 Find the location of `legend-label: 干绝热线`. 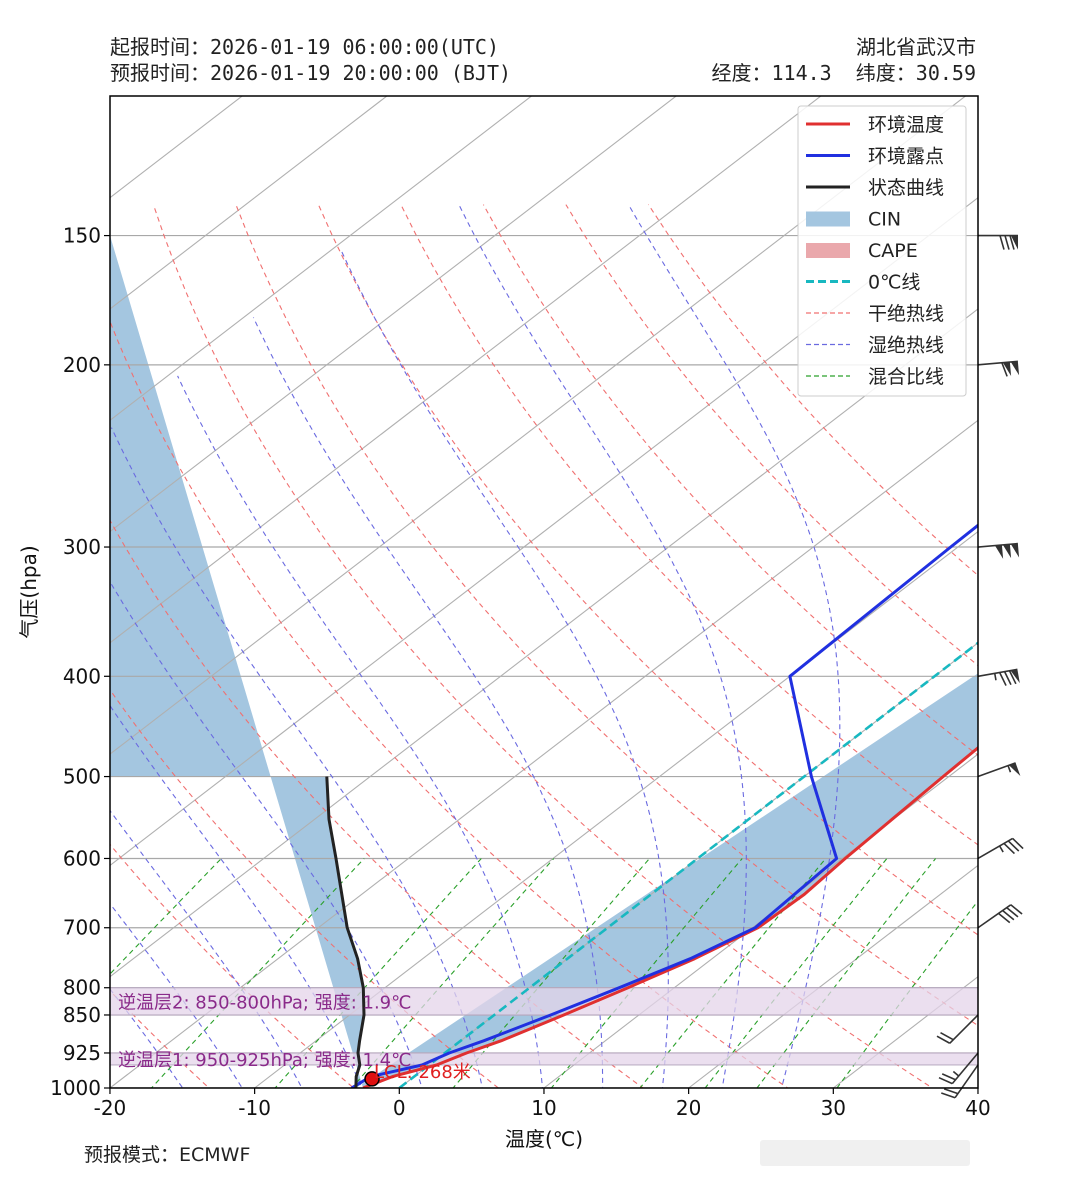

legend-label: 干绝热线 is located at coordinates (906, 314).